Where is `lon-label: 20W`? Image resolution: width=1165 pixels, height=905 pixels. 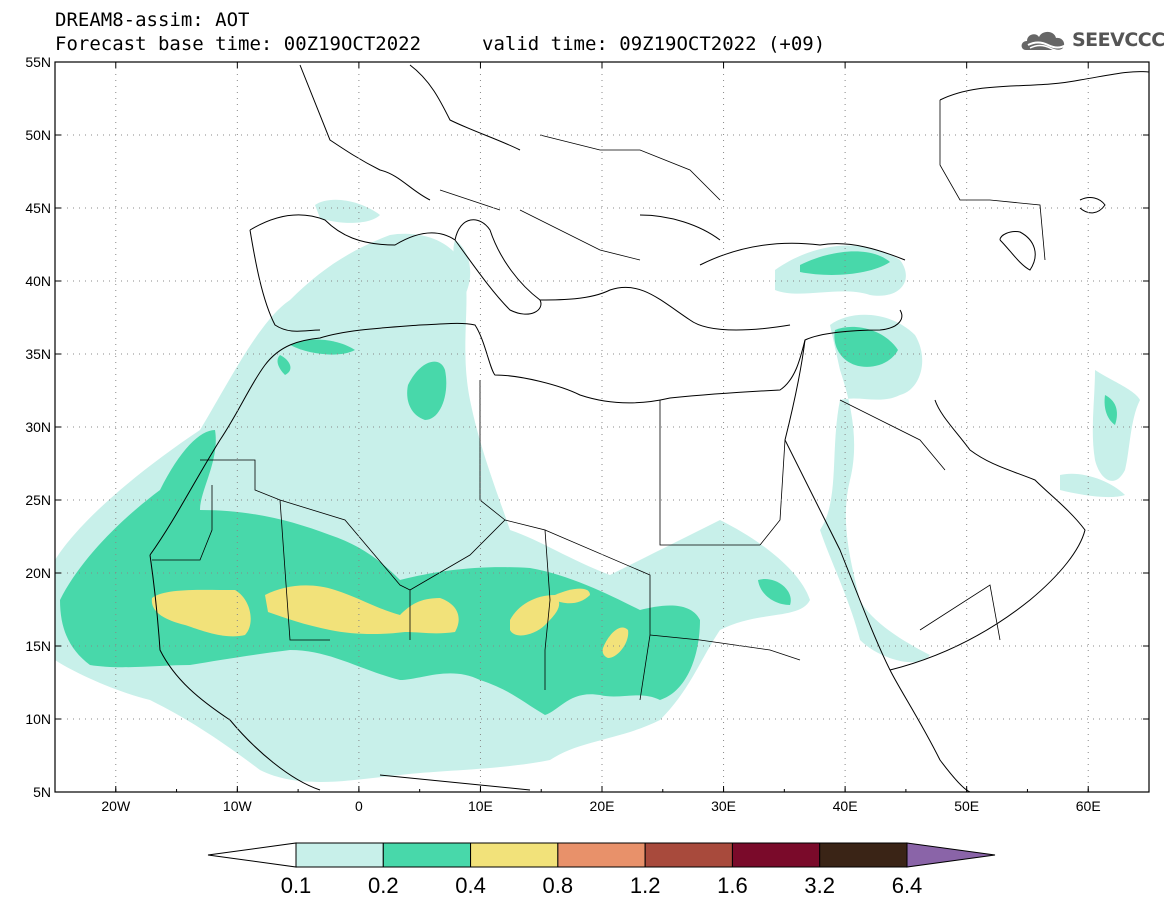 lon-label: 20W is located at coordinates (116, 806).